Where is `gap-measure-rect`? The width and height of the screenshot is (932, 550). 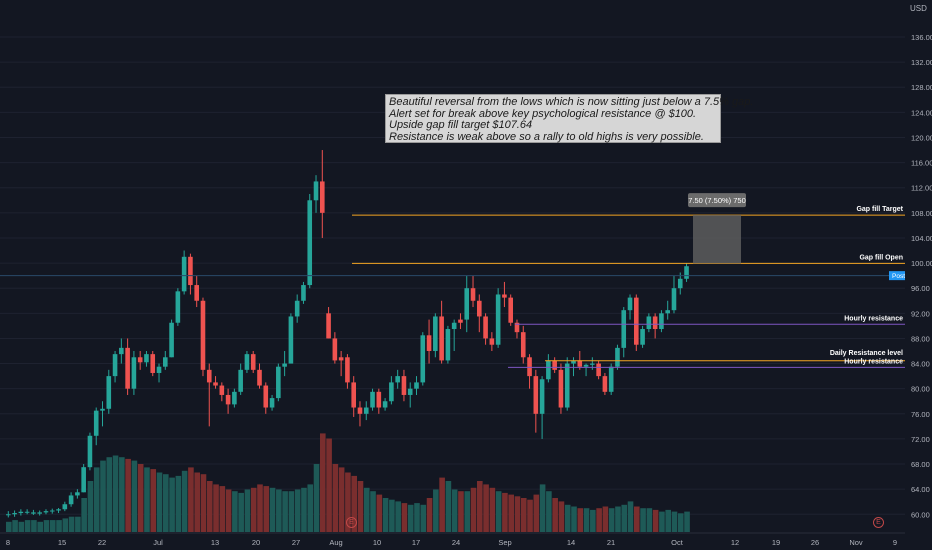
gap-measure-rect is located at coordinates (717, 239).